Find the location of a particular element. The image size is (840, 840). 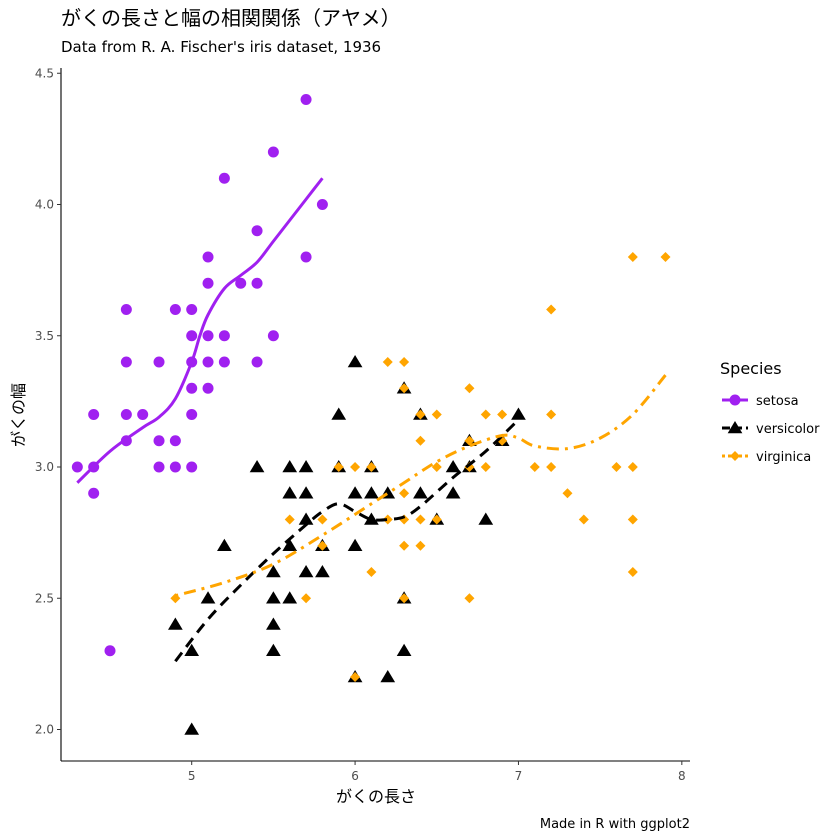

chart-title: がくの長さと幅の相関関係（アヤメ） is located at coordinates (231, 18).